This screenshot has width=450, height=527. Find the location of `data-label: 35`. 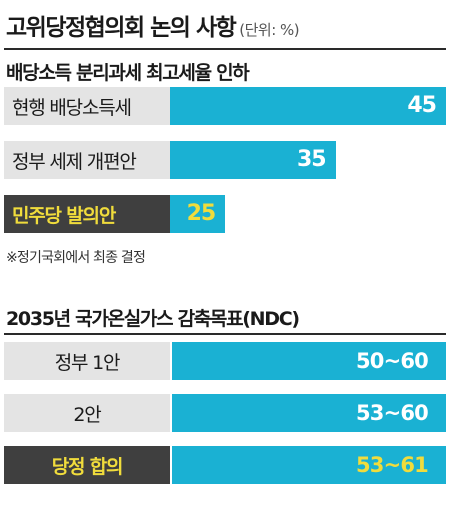

data-label: 35 is located at coordinates (311, 159).